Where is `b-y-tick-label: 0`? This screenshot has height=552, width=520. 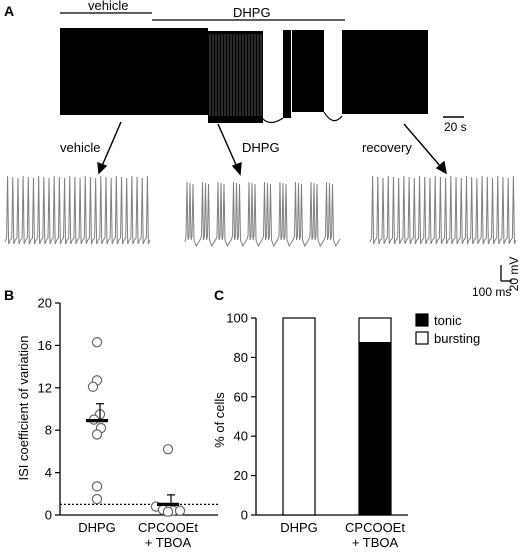
b-y-tick-label: 0 is located at coordinates (48, 515).